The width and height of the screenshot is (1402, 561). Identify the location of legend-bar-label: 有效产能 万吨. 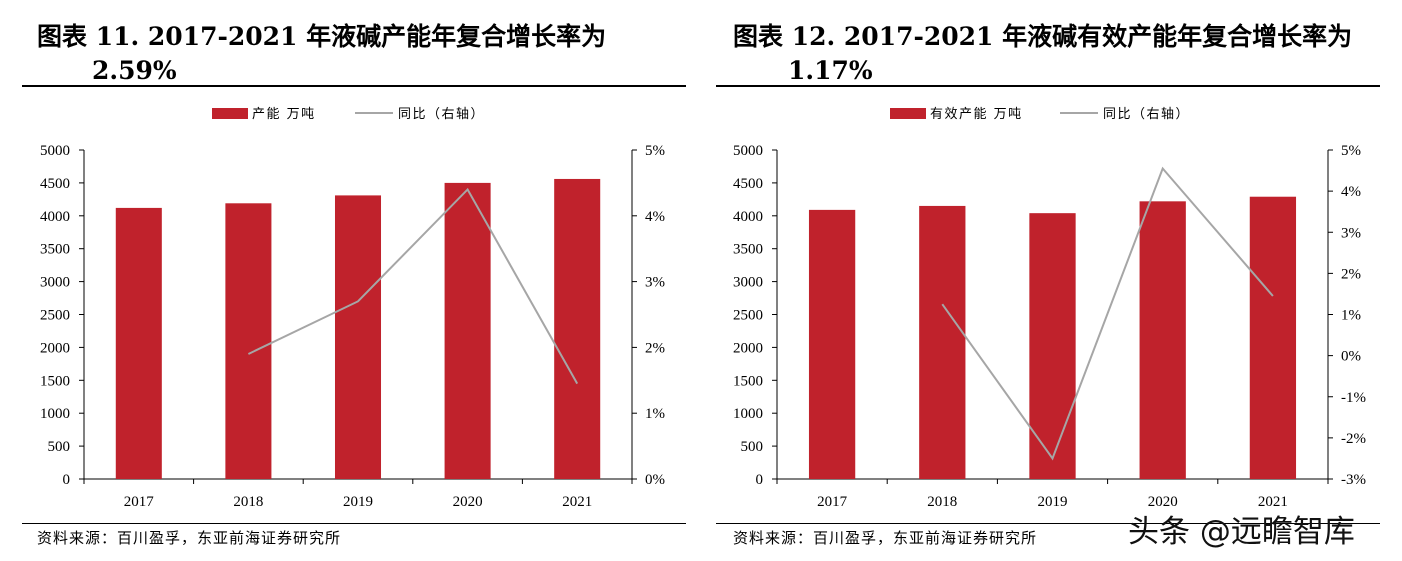
(976, 114).